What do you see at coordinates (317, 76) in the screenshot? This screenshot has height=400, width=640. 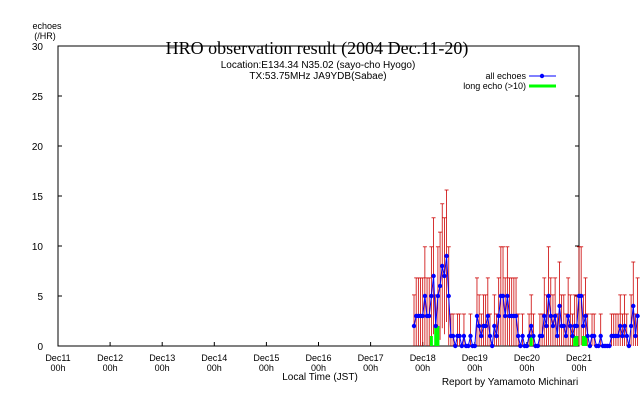 I see `chart-subtitle-tx: TX:53.75MHz JA9YDB(Sabae)` at bounding box center [317, 76].